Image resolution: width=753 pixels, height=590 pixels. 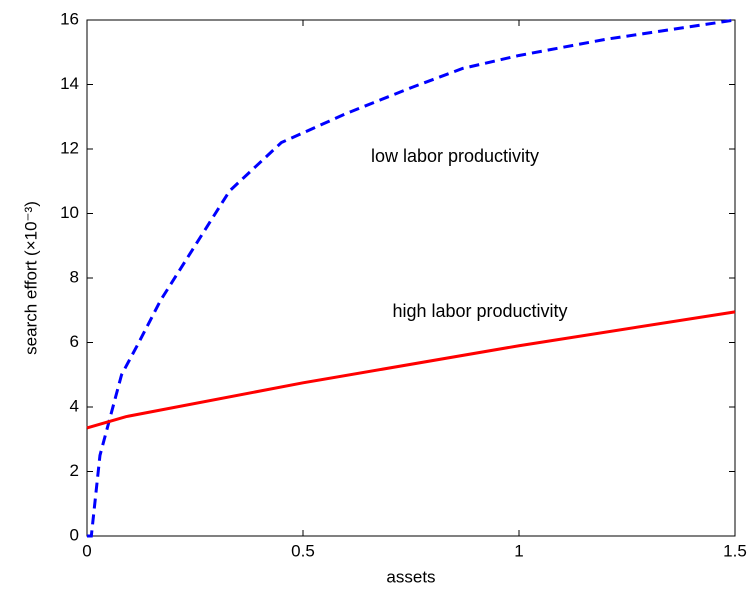 What do you see at coordinates (69, 18) in the screenshot?
I see `y-tick-label: 16` at bounding box center [69, 18].